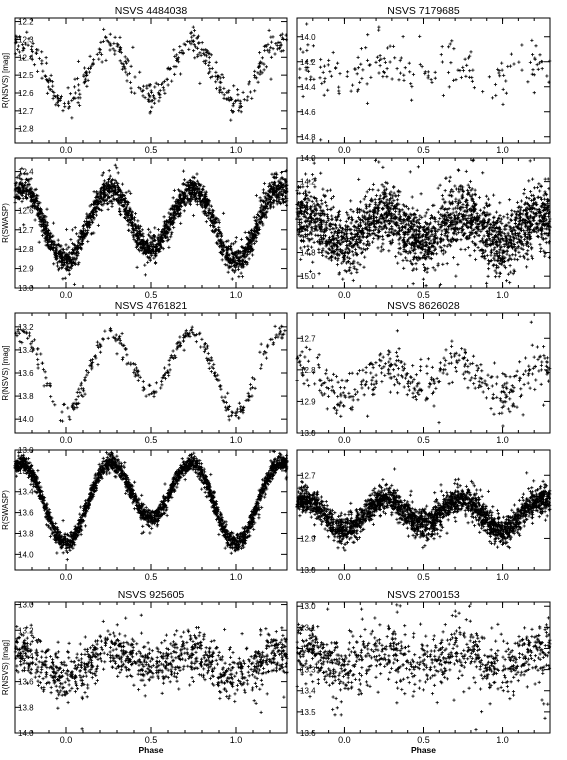 The image size is (567, 760). What do you see at coordinates (26, 533) in the screenshot?
I see `y-tick-label: 13.8` at bounding box center [26, 533].